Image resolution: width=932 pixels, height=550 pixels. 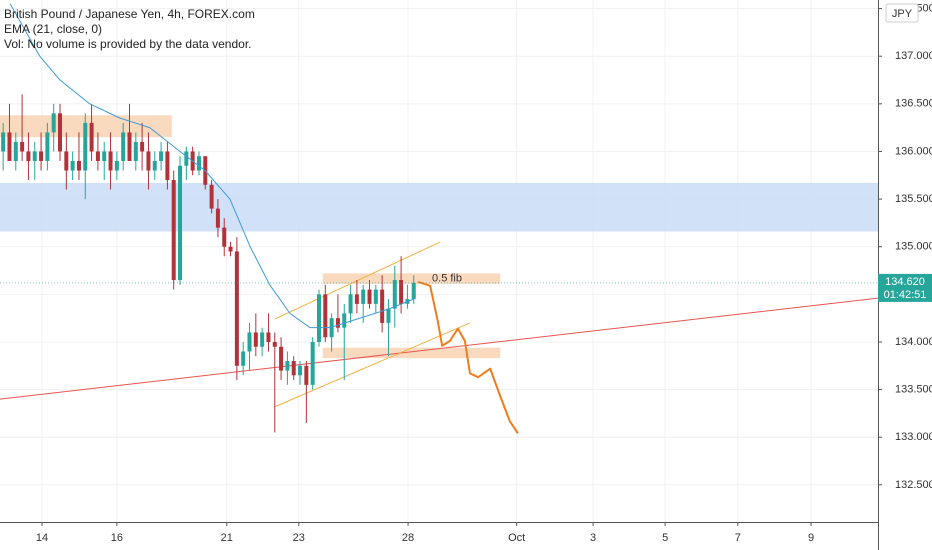 I want to click on y-tick-label: 135.500, so click(x=913, y=199).